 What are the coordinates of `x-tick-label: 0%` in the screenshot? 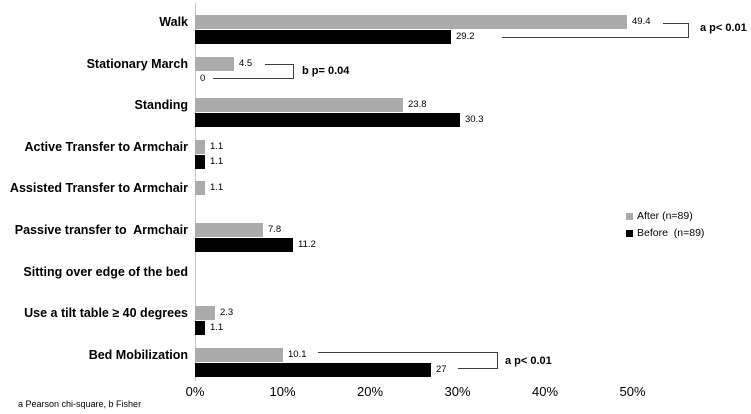 It's located at (195, 391).